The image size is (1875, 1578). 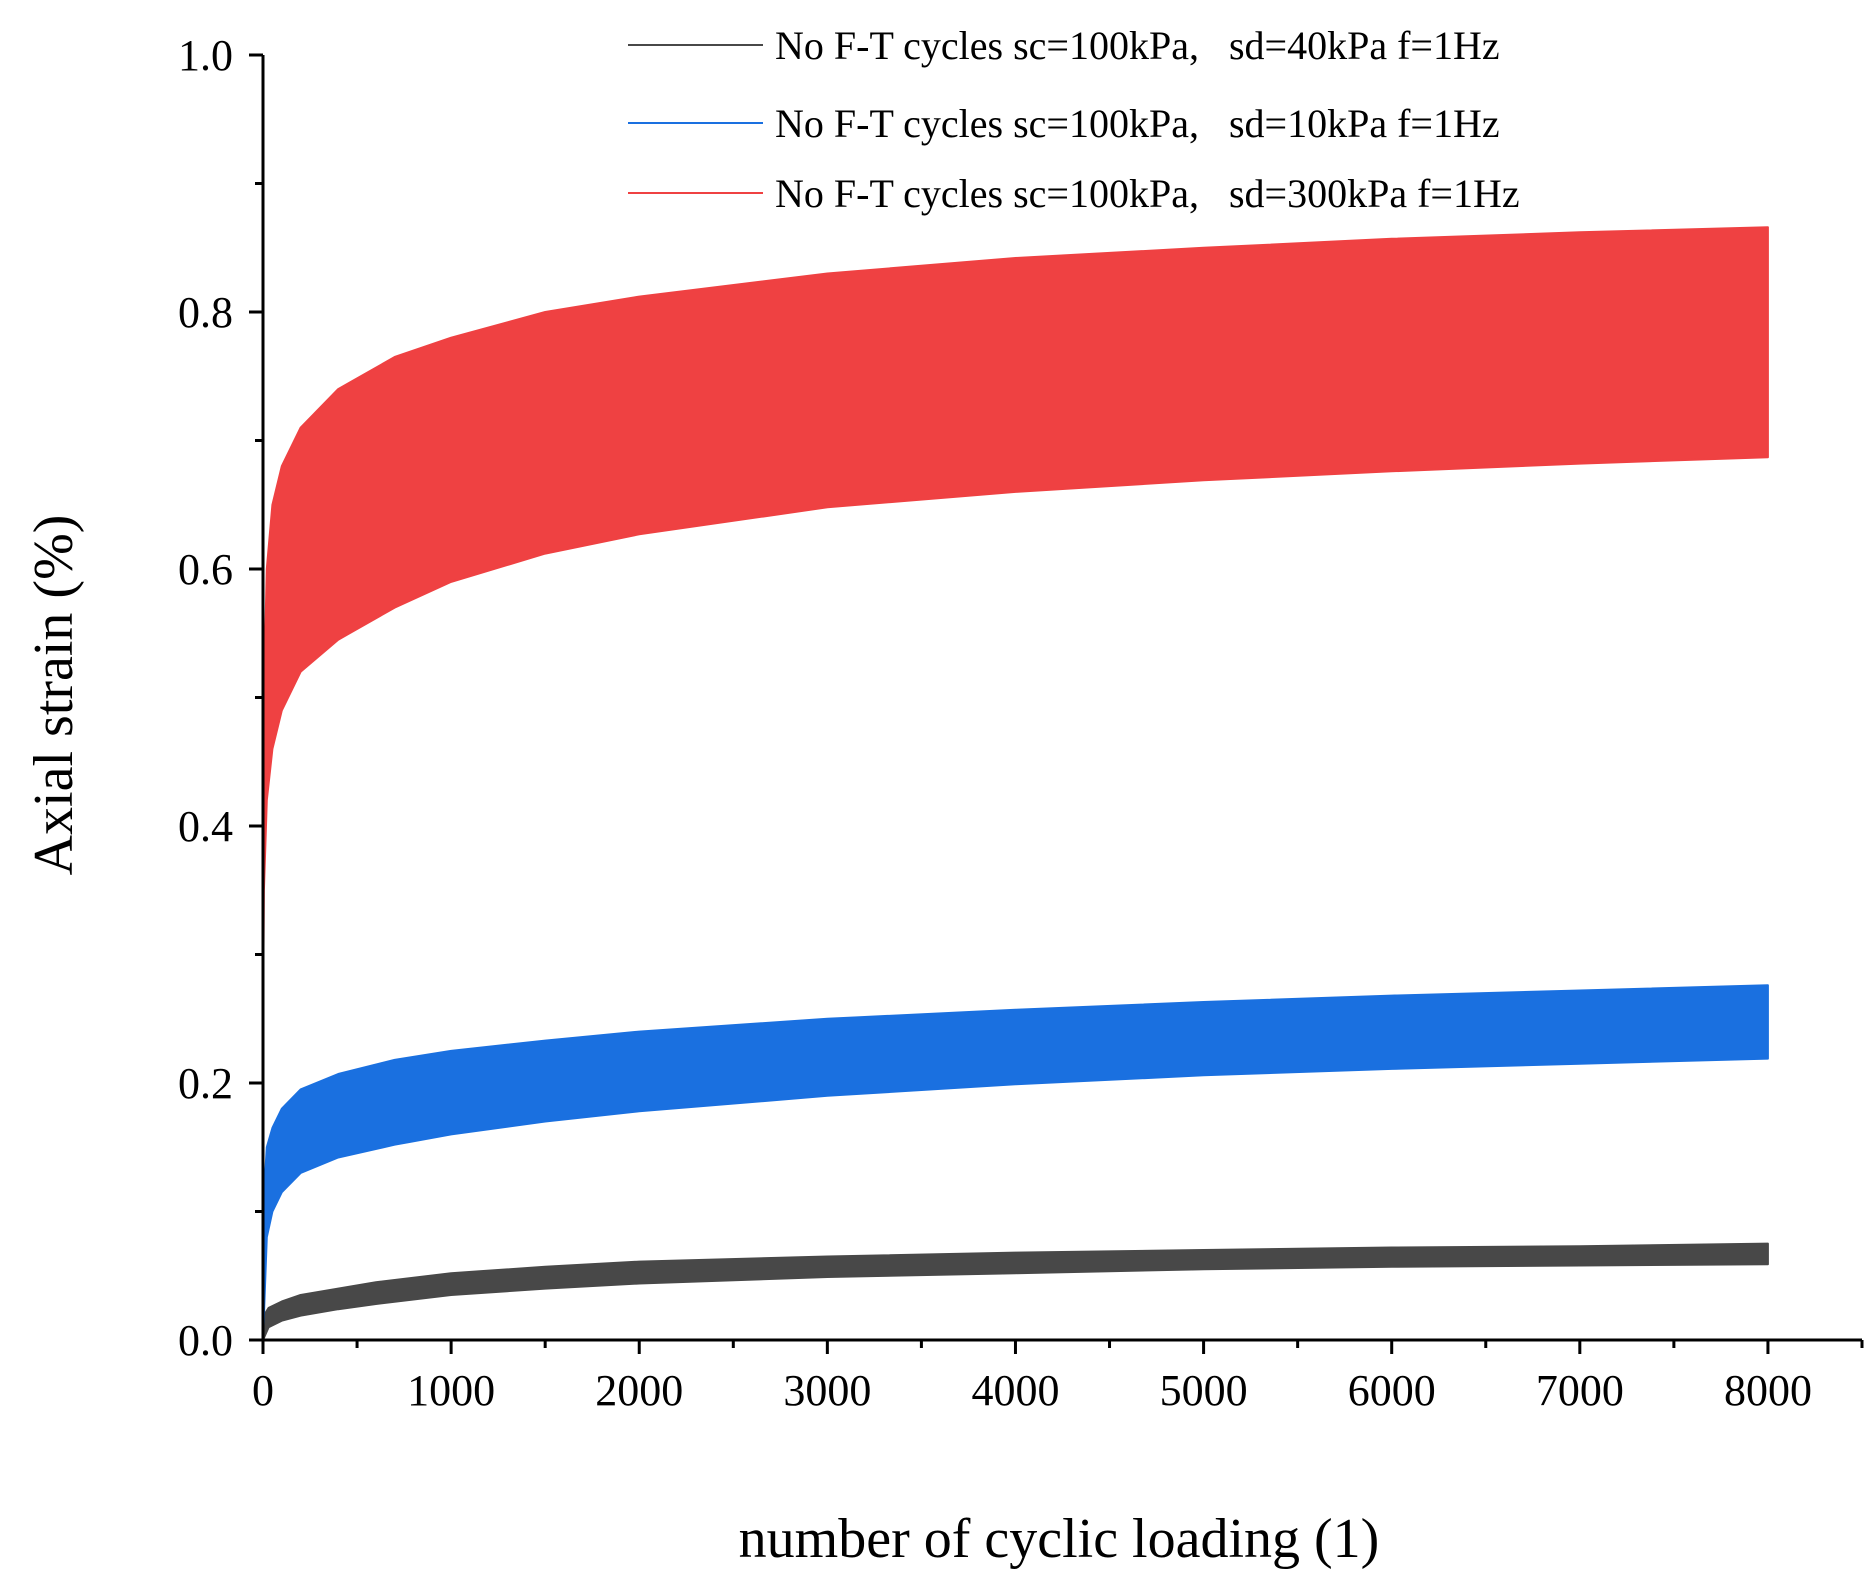 I want to click on x-tick-label: 0, so click(x=263, y=1390).